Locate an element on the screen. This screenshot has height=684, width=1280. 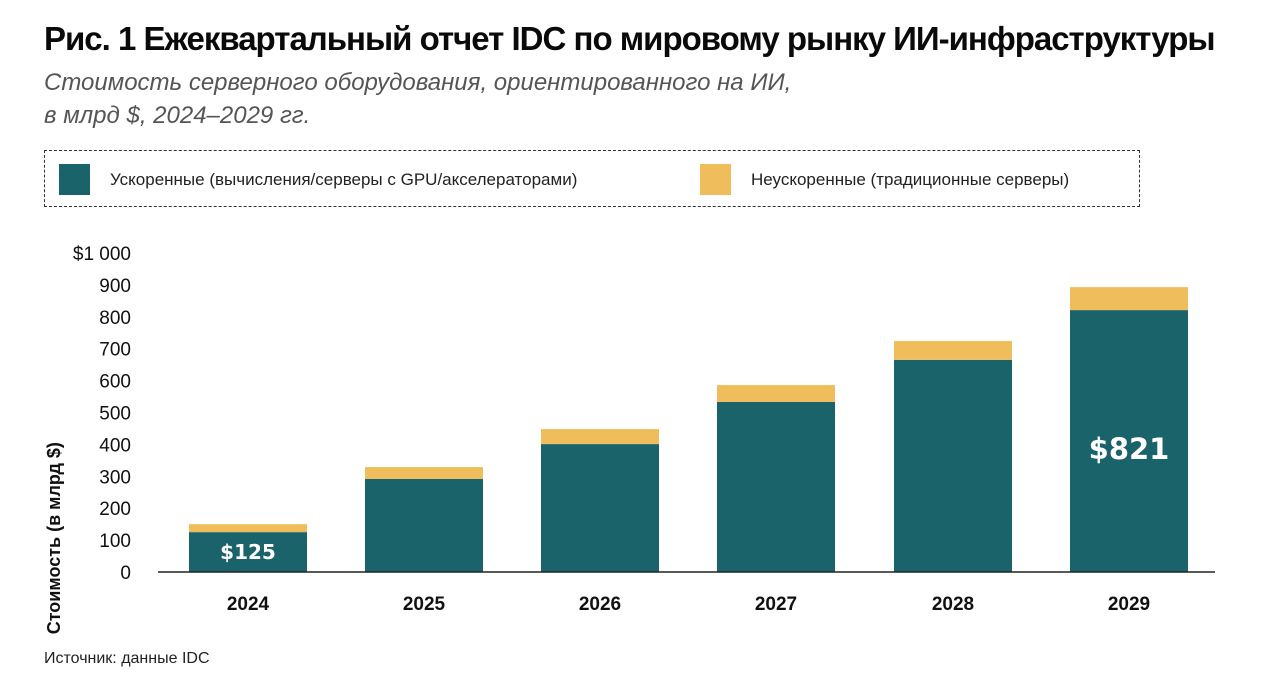
bar-non-accelerated-2028 is located at coordinates (953, 350).